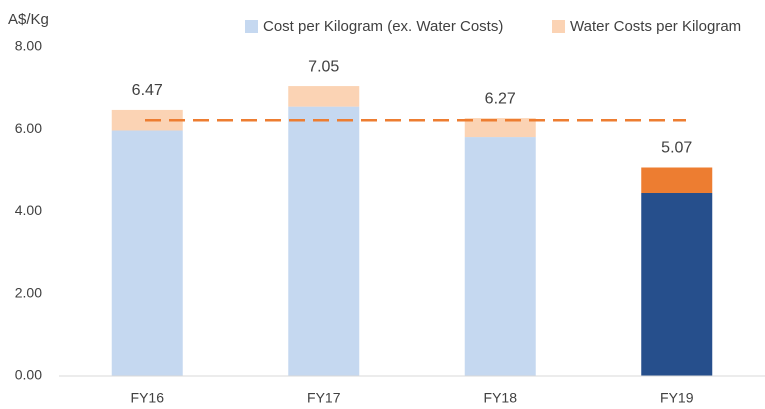 This screenshot has height=409, width=765. I want to click on total-label: 6.27, so click(500, 98).